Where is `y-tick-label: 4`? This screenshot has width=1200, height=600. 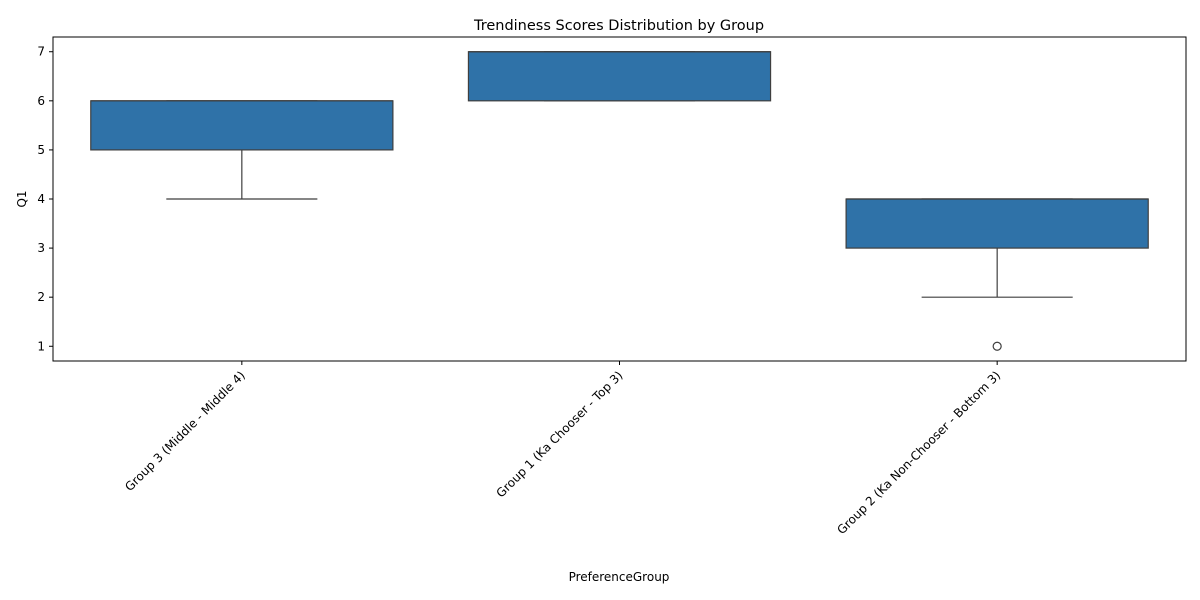
y-tick-label: 4 is located at coordinates (41, 199).